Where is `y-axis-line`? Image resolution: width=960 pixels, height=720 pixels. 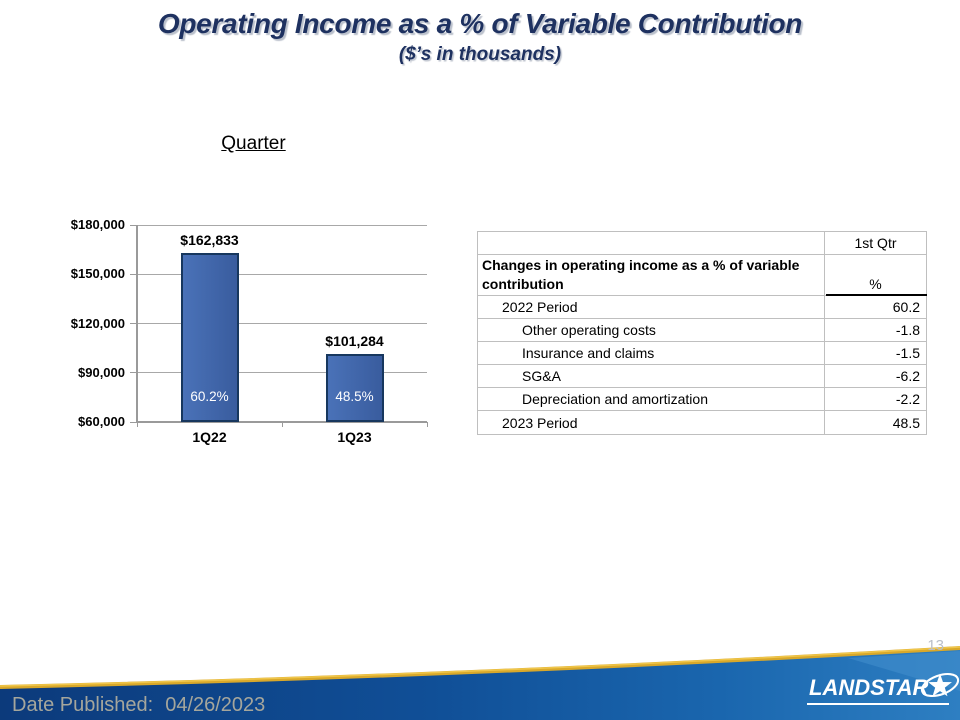 y-axis-line is located at coordinates (137, 323).